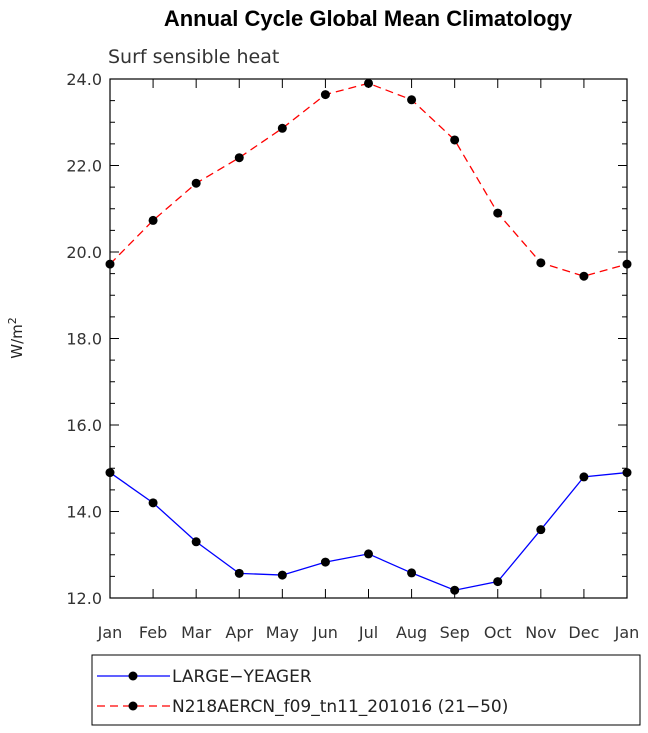  I want to click on x-tick-label: Aug, so click(411, 632).